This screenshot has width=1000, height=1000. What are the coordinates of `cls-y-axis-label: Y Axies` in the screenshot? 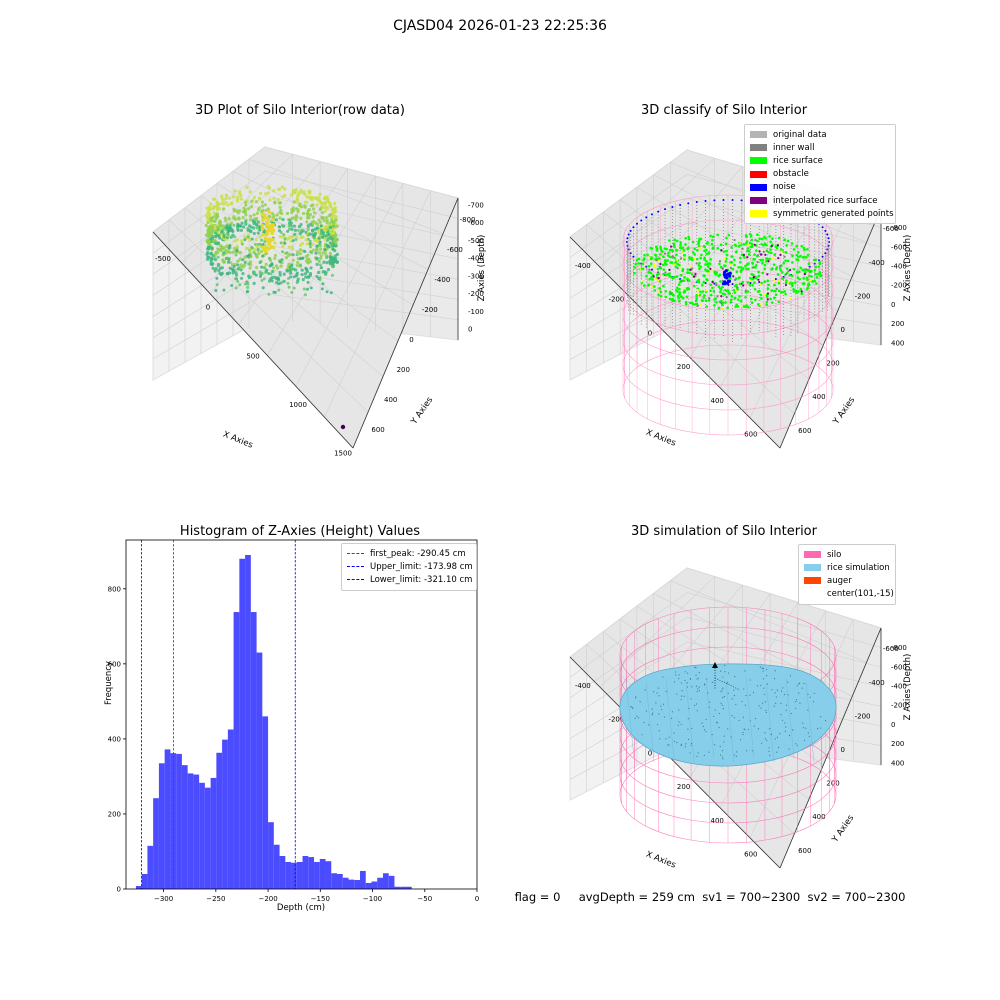 It's located at (844, 411).